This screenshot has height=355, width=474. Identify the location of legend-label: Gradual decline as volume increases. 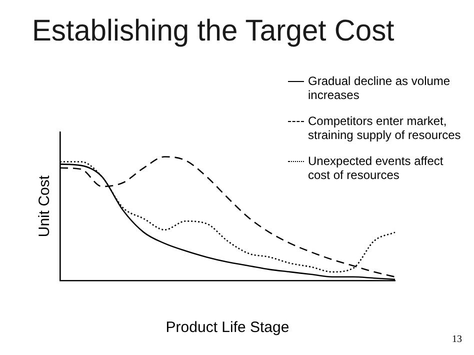
(380, 88).